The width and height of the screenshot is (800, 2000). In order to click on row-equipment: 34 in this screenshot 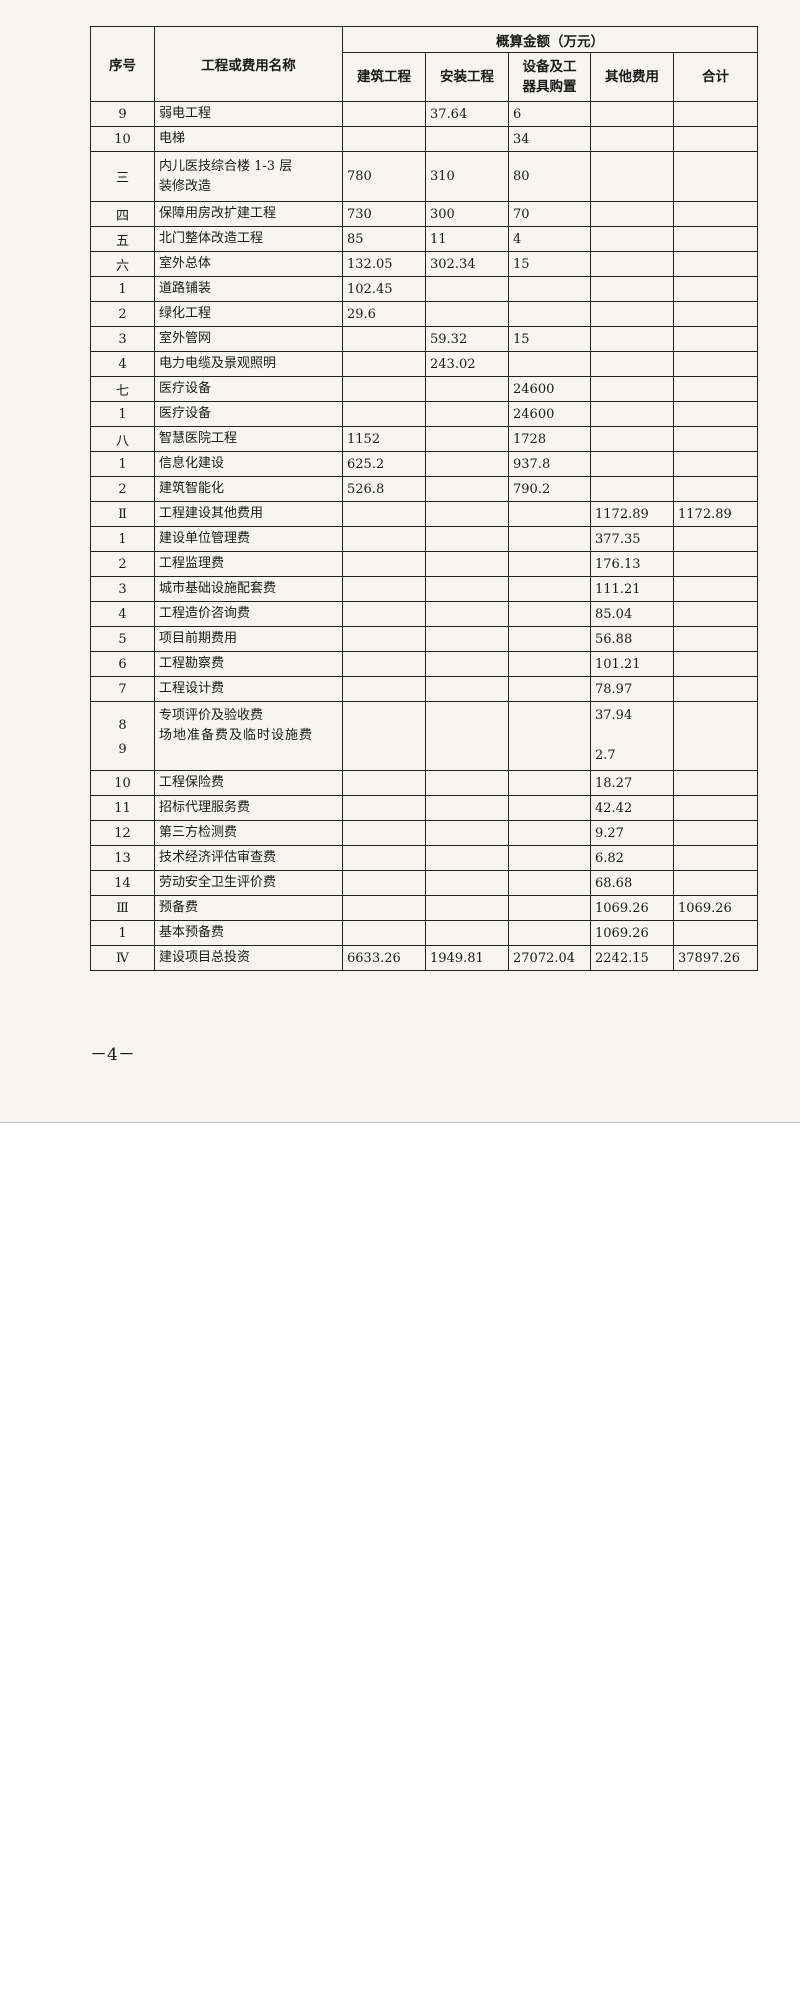, I will do `click(549, 139)`.